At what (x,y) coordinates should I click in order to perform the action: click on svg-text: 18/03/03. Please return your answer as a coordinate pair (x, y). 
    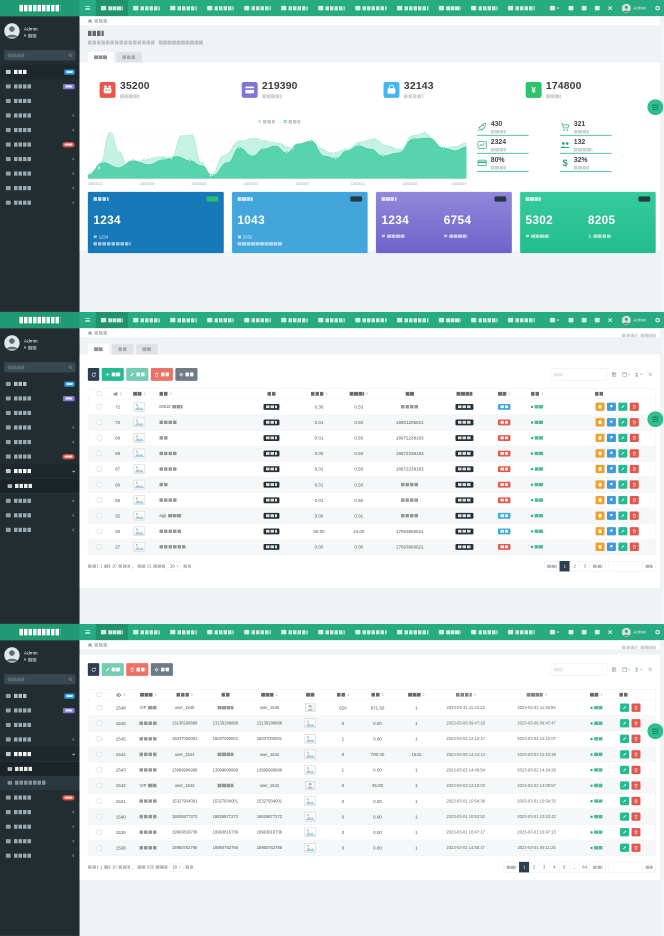
    Looking at the image, I should click on (250, 184).